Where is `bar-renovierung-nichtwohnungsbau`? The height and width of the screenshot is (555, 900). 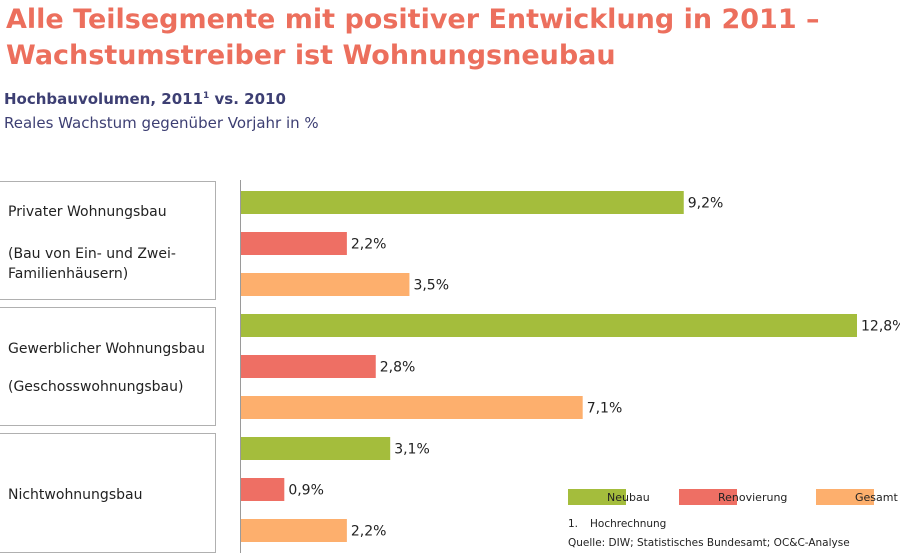
bar-renovierung-nichtwohnungsbau is located at coordinates (263, 489).